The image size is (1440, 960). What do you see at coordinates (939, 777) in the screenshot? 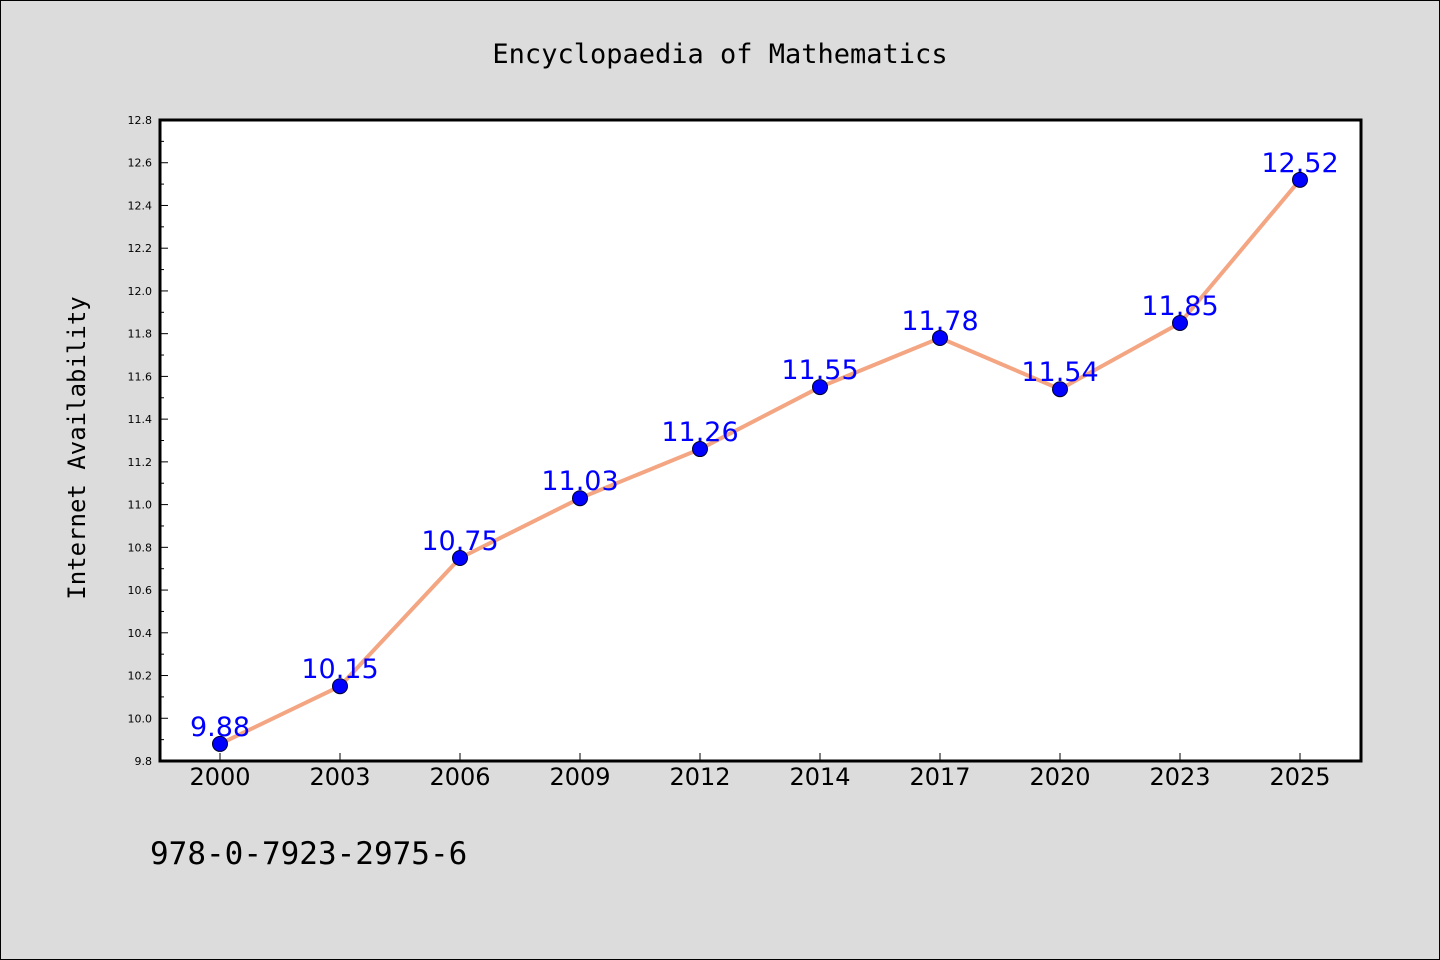
I see `x-tick-label: 2017` at bounding box center [939, 777].